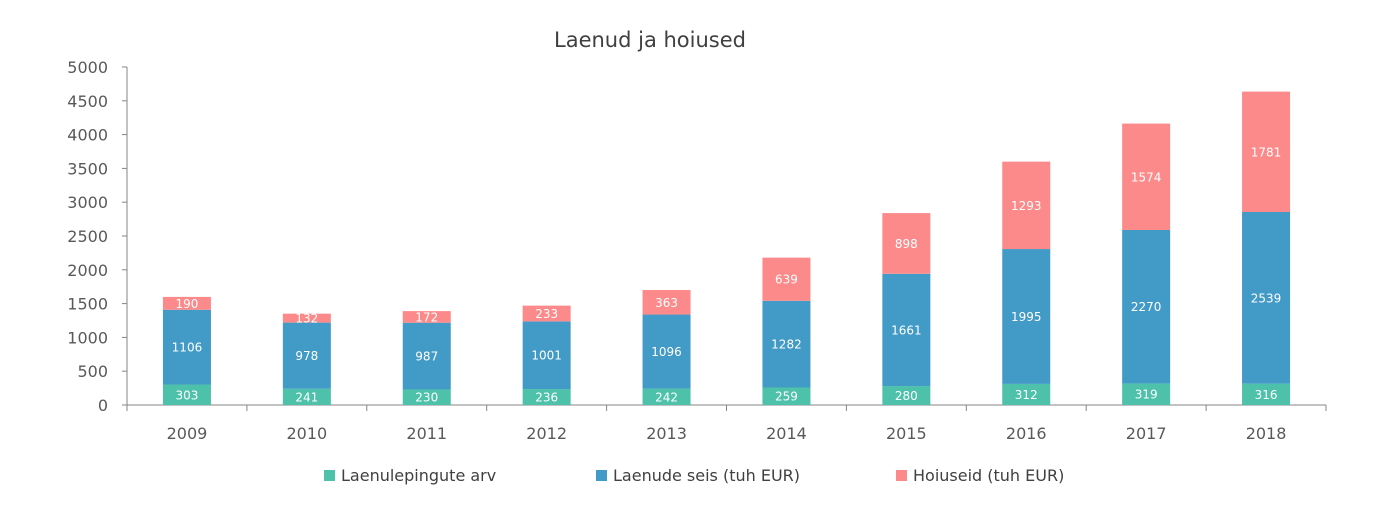 Image resolution: width=1377 pixels, height=512 pixels. Describe the element at coordinates (87, 168) in the screenshot. I see `y-tick-label: 3500` at that location.